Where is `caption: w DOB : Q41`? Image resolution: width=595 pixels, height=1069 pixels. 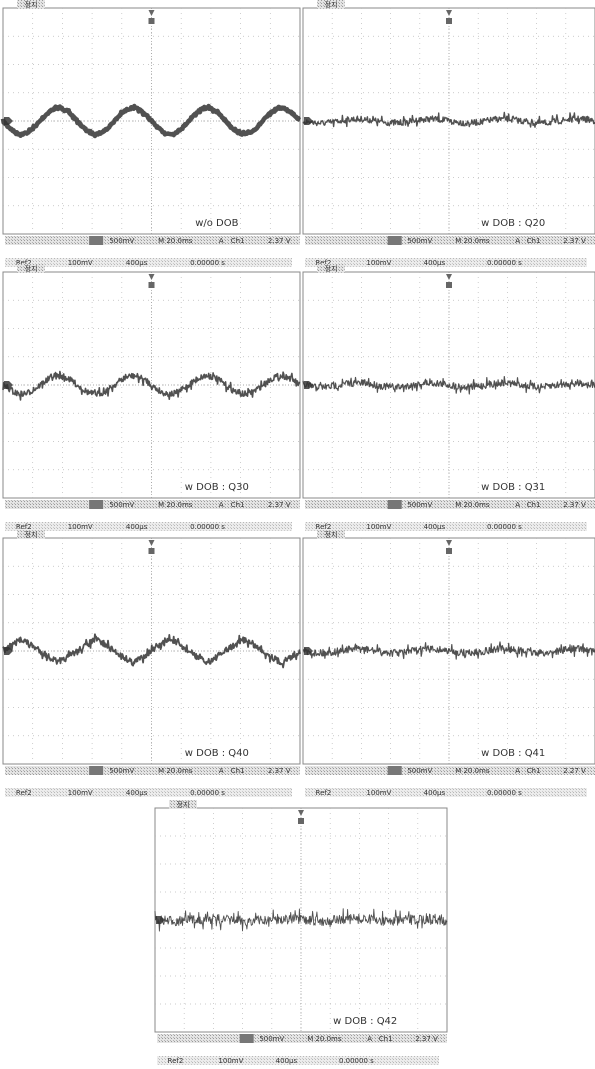
caption: w DOB : Q41 is located at coordinates (513, 753).